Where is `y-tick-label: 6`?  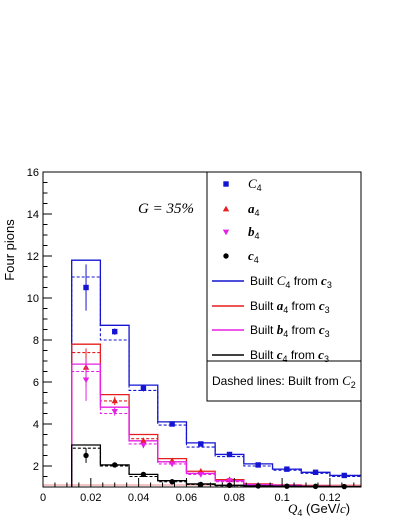 y-tick-label: 6 is located at coordinates (36, 383).